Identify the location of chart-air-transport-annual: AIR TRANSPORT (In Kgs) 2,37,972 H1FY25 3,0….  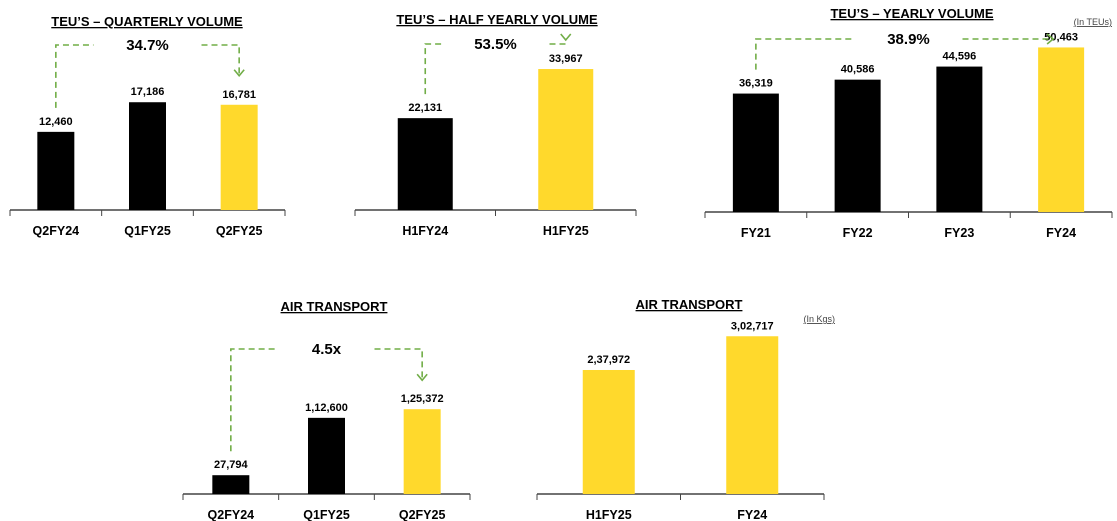
(685, 409).